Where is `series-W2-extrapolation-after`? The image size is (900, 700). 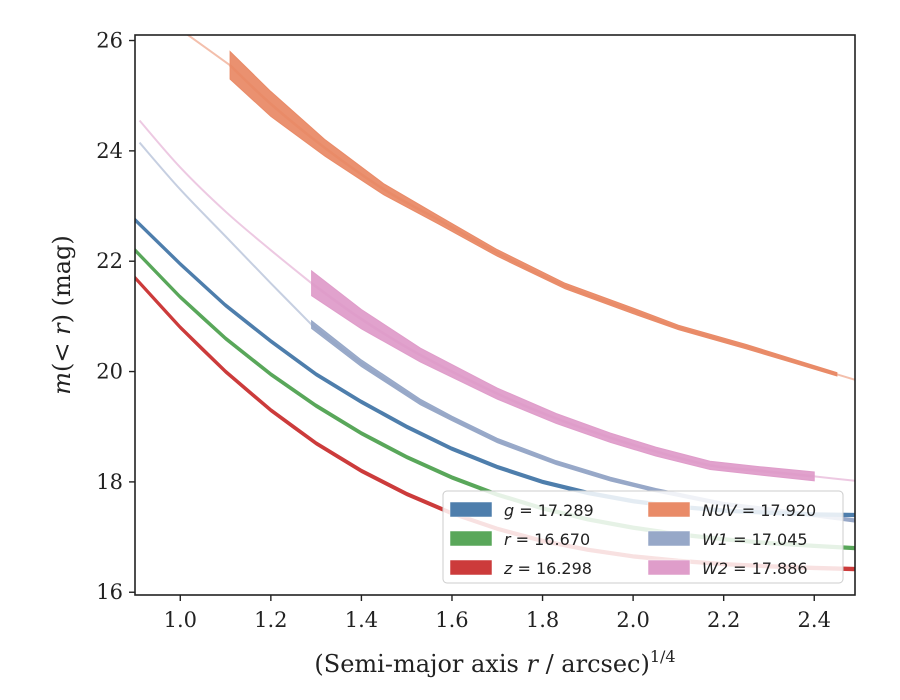
series-W2-extrapolation-after is located at coordinates (834, 478).